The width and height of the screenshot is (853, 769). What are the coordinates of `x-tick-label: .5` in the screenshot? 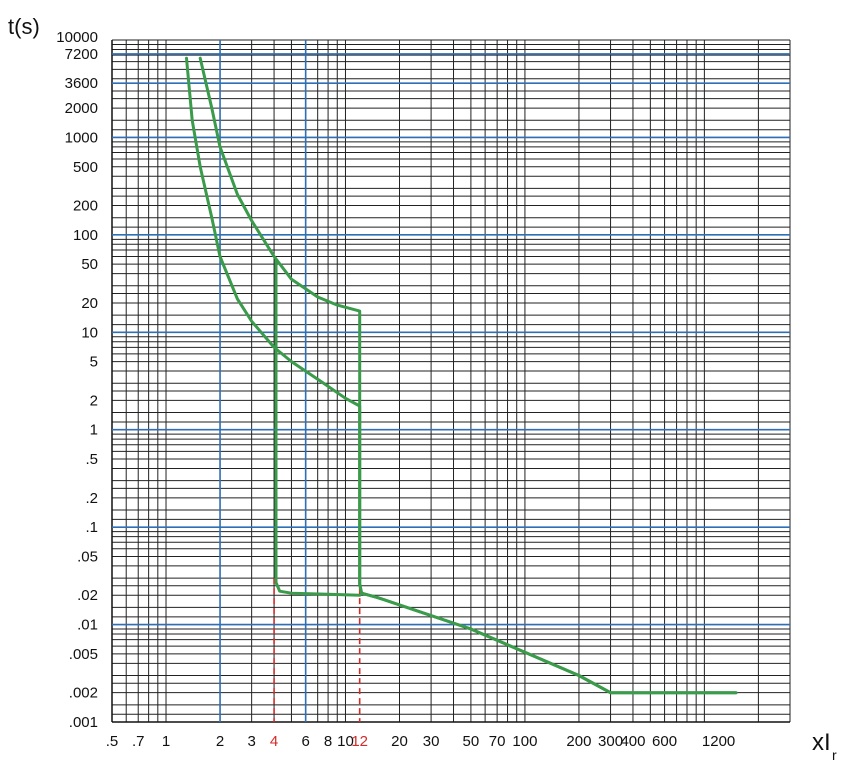 It's located at (112, 741).